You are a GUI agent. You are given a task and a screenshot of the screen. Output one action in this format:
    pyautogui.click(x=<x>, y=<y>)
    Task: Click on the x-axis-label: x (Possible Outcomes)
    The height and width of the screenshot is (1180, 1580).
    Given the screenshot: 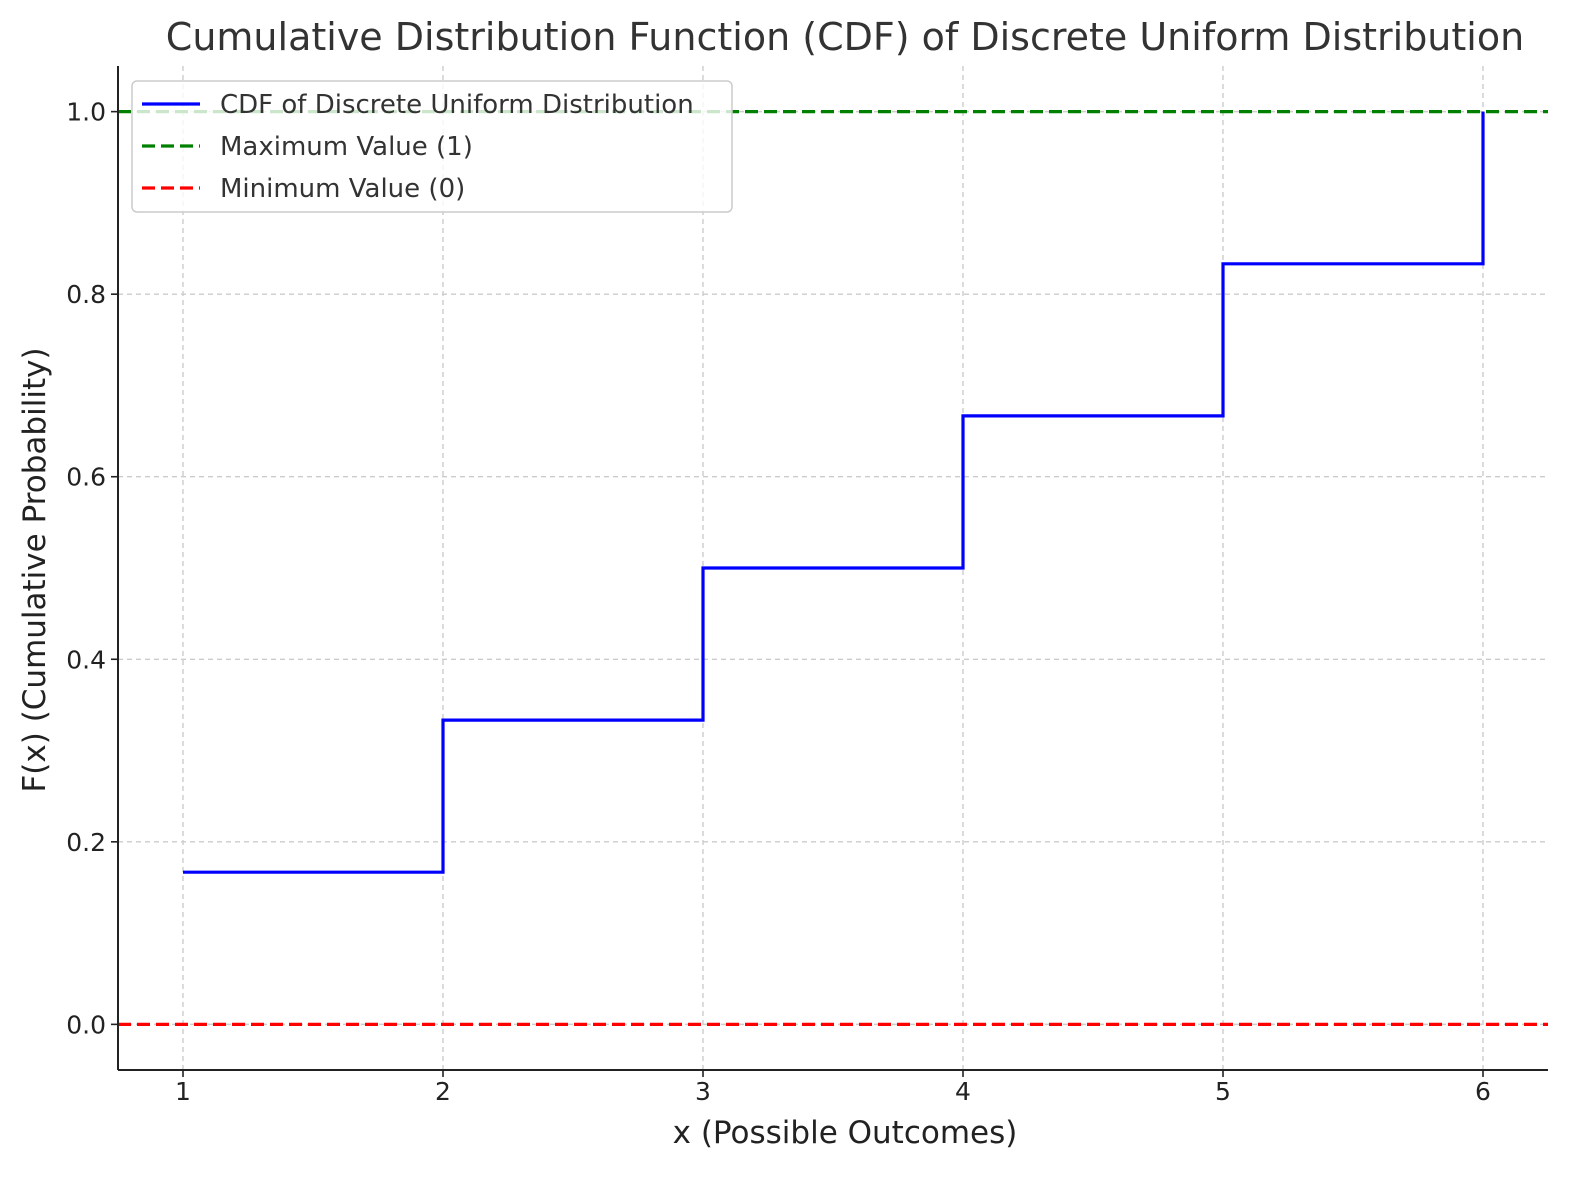 What is the action you would take?
    pyautogui.click(x=845, y=1133)
    